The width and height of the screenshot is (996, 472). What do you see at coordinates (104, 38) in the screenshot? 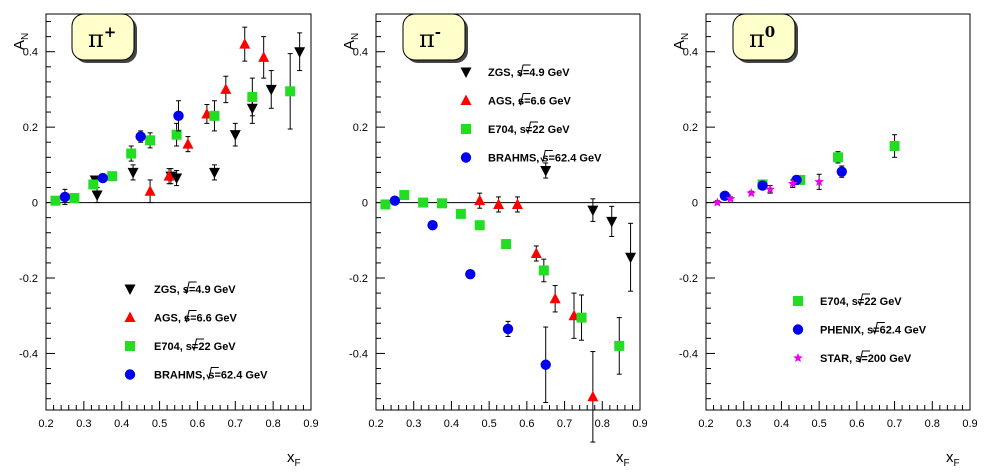
I see `panel-title-box: π+` at bounding box center [104, 38].